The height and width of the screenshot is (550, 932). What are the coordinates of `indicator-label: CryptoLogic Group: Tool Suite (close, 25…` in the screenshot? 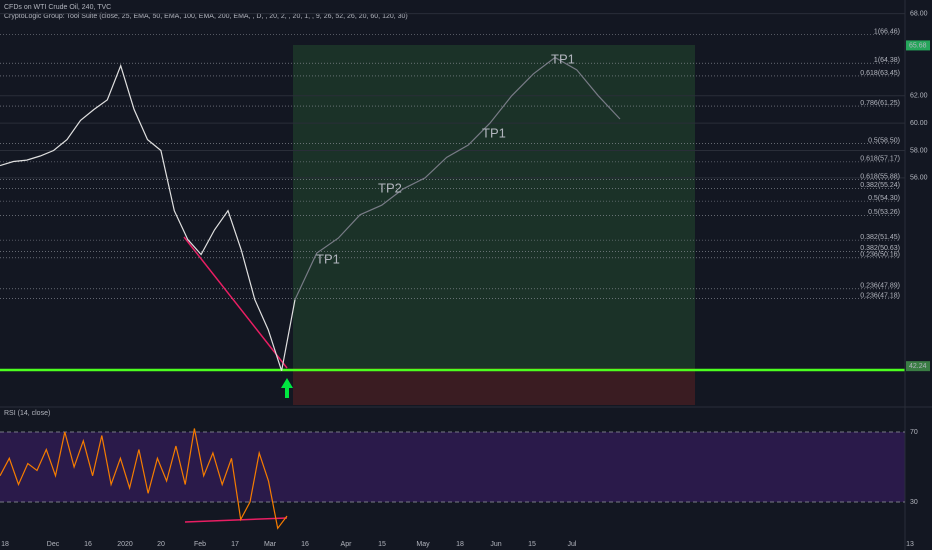 It's located at (206, 16).